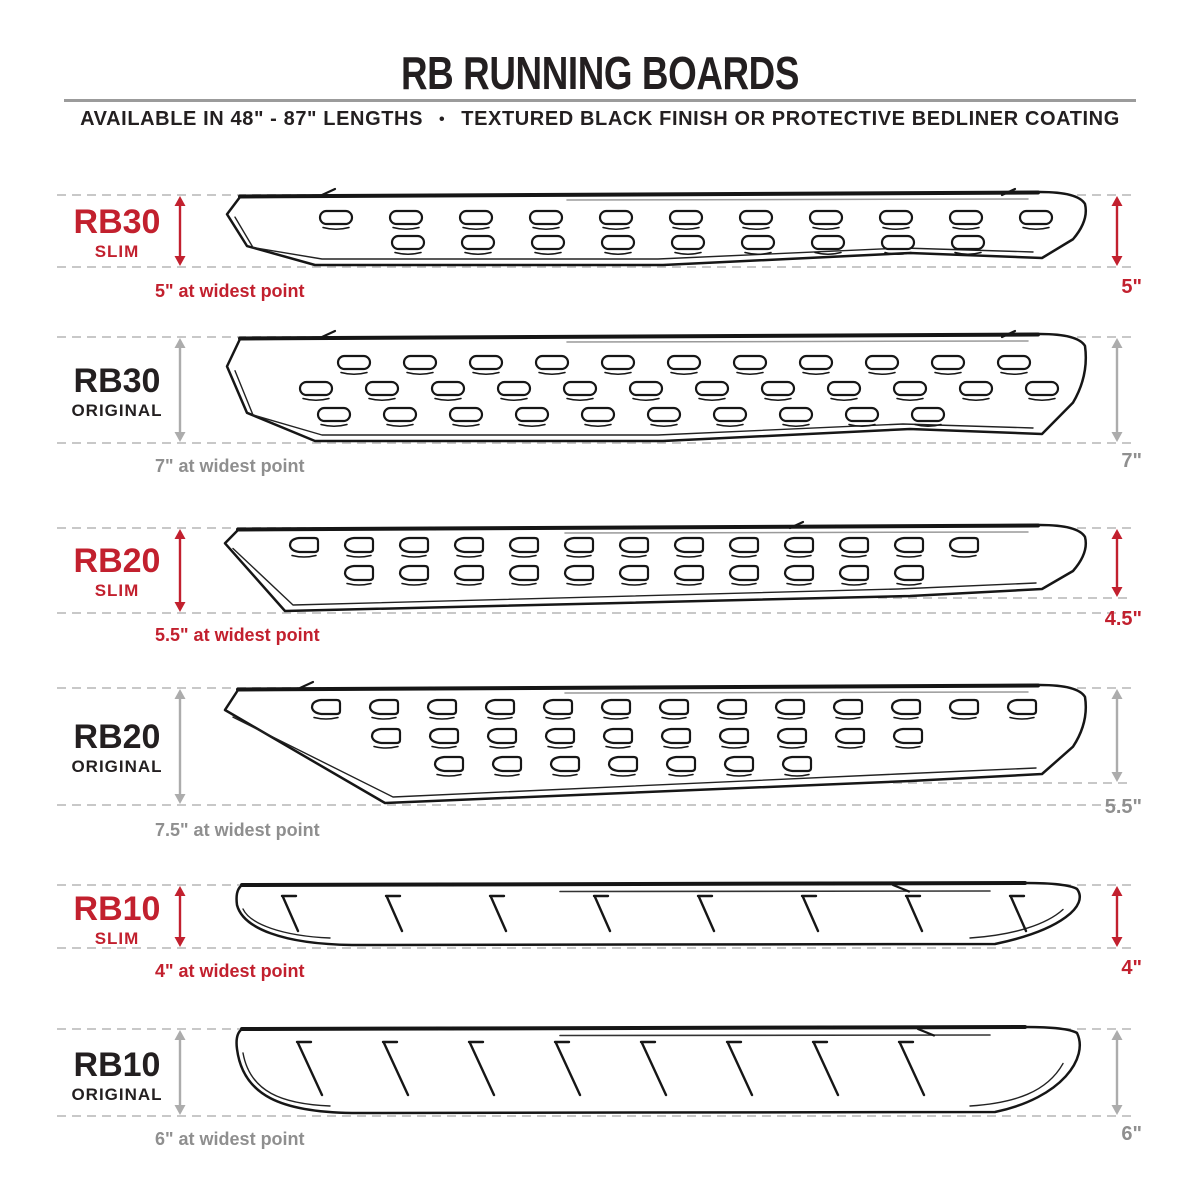 The width and height of the screenshot is (1200, 1200). I want to click on widest-label-rb20-original: 7.5" at widest point, so click(237, 830).